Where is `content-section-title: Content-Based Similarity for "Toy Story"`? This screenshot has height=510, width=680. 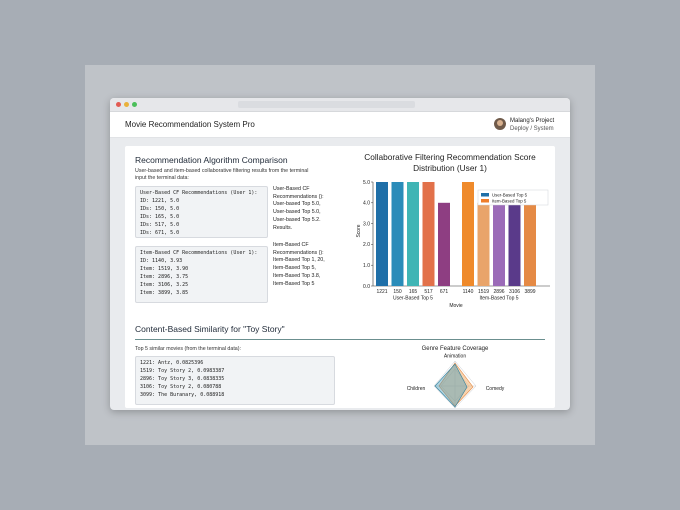 content-section-title: Content-Based Similarity for "Toy Story" is located at coordinates (210, 329).